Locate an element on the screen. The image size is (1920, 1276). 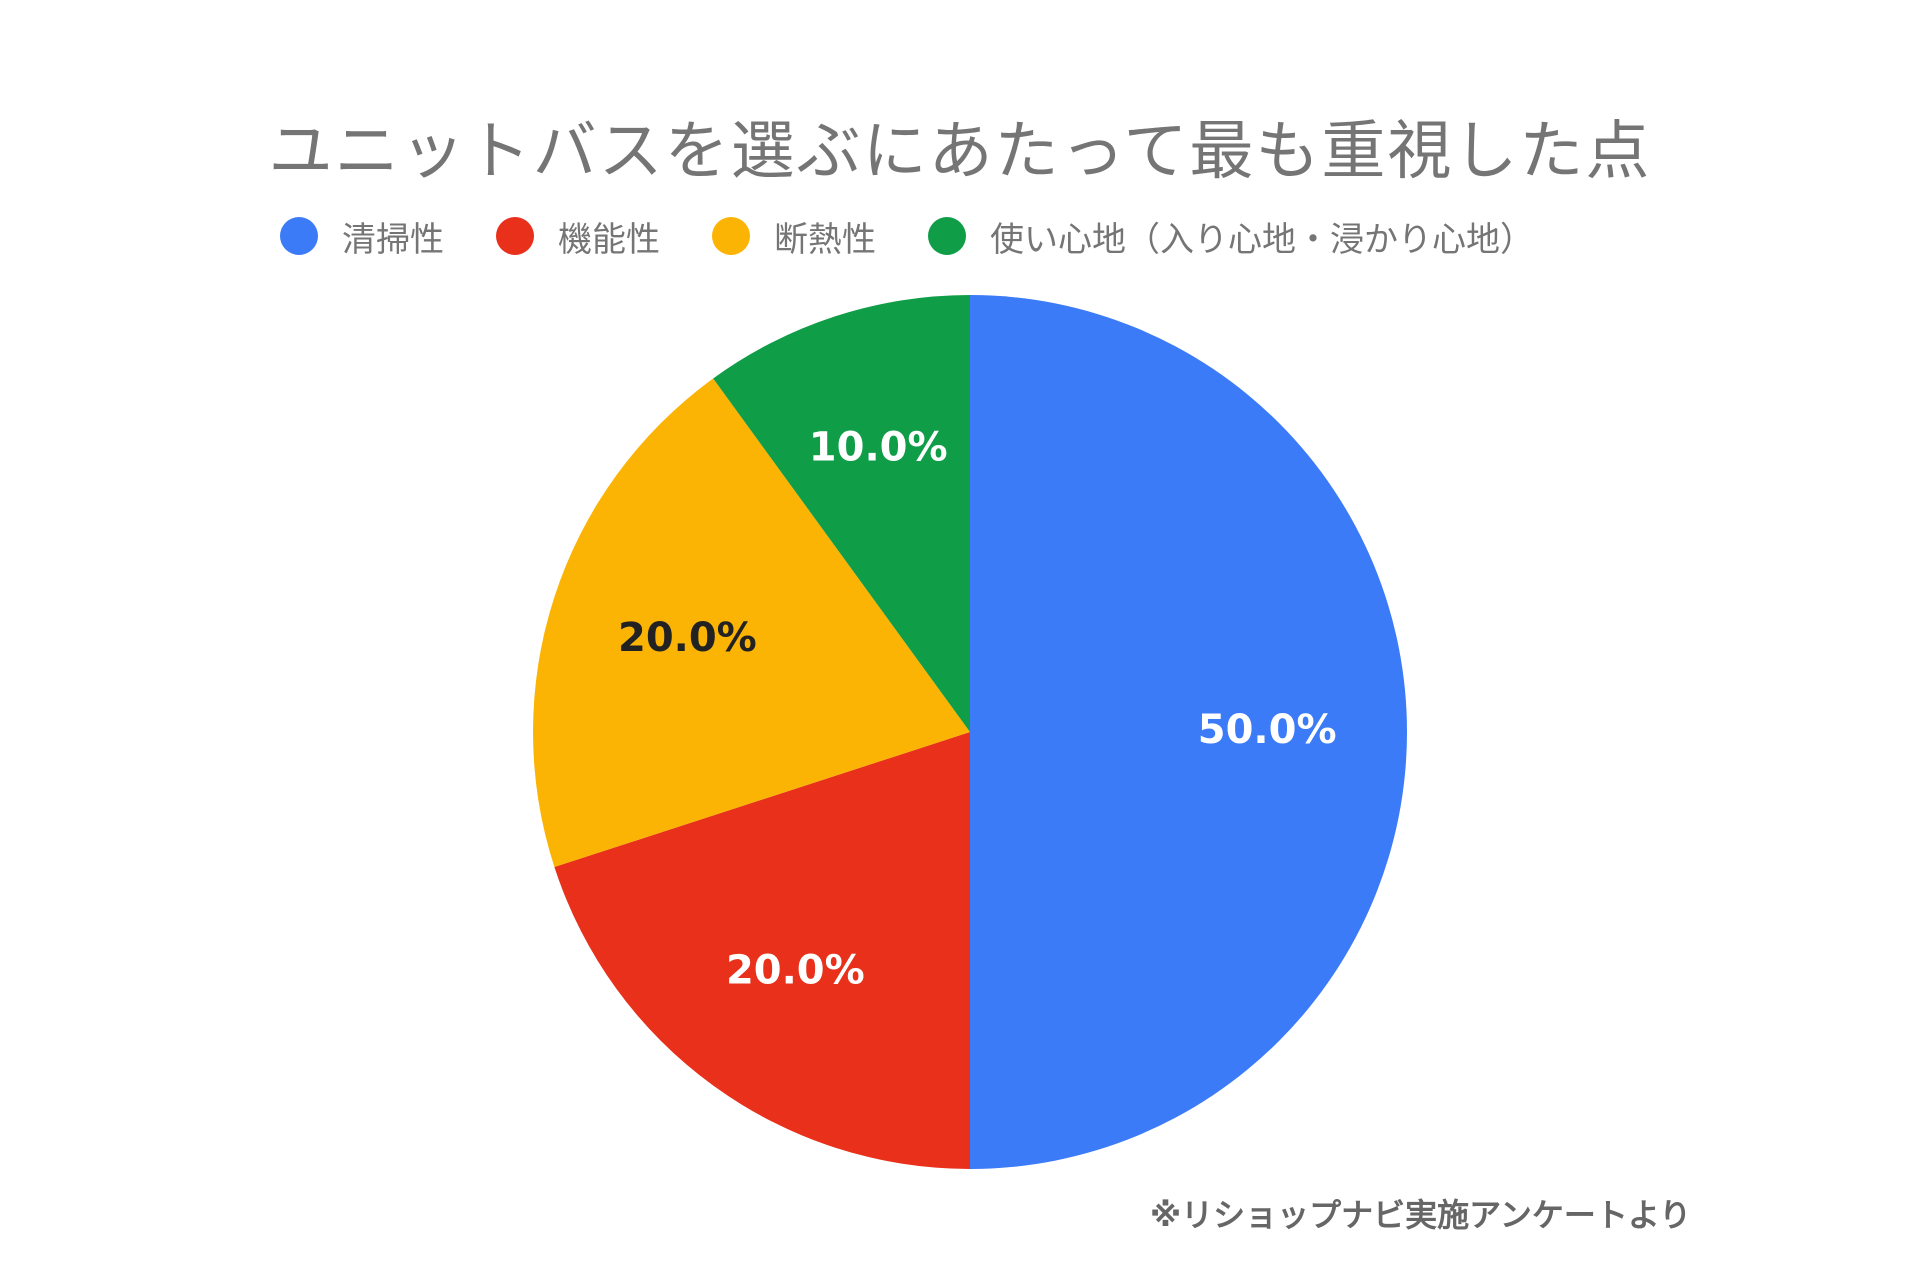
slice-data-label: 10.0% is located at coordinates (878, 447).